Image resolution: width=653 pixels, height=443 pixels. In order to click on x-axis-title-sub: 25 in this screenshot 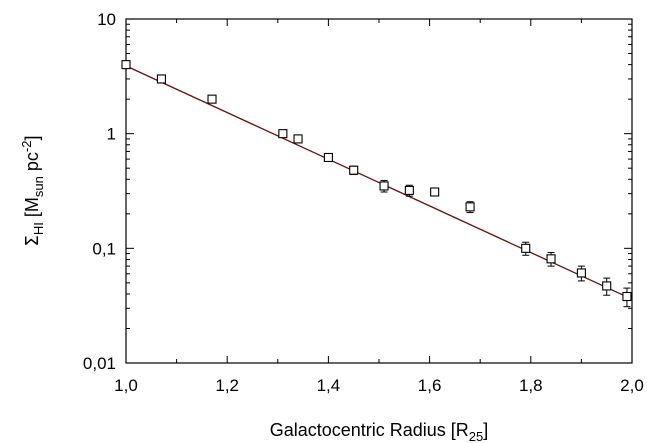, I will do `click(476, 436)`.